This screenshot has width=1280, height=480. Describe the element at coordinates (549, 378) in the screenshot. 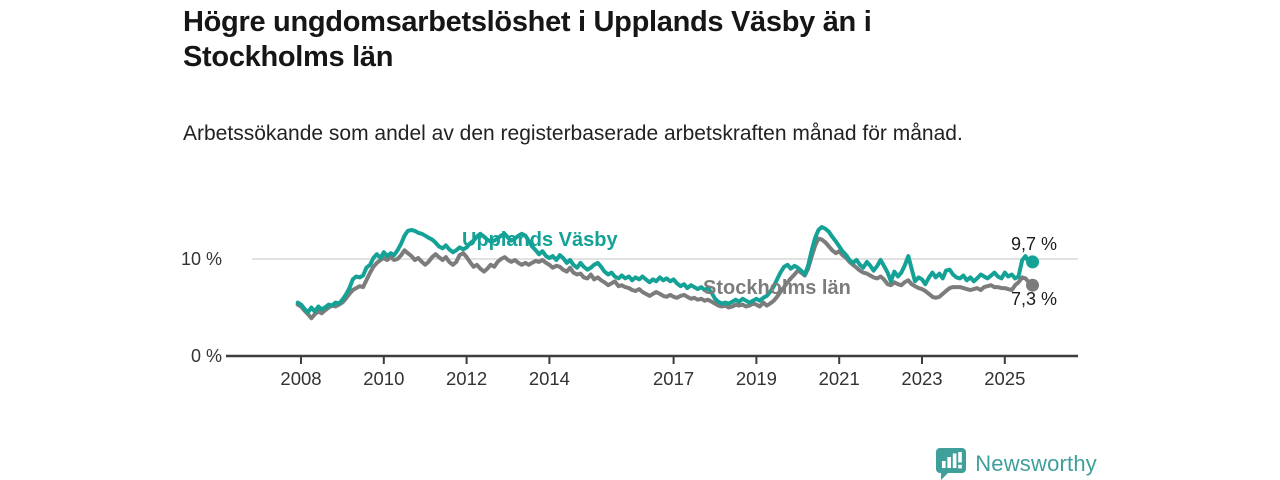

I see `x-tick-label-2014: 2014` at that location.